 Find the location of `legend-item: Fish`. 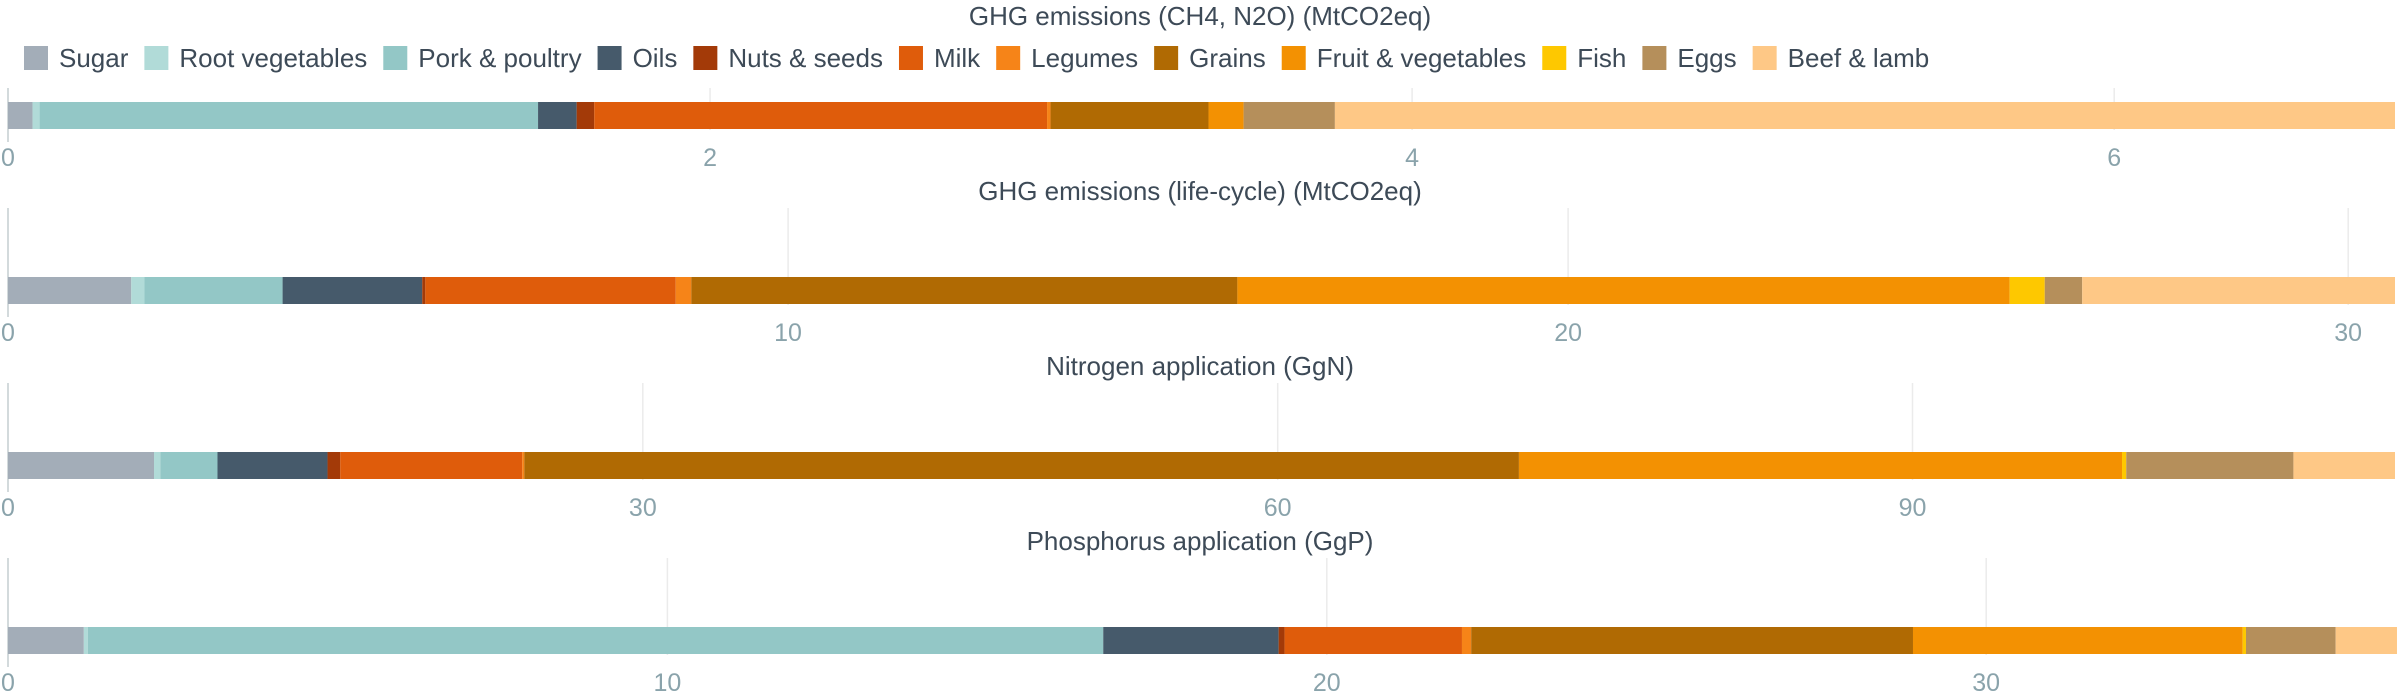

legend-item: Fish is located at coordinates (1584, 58).